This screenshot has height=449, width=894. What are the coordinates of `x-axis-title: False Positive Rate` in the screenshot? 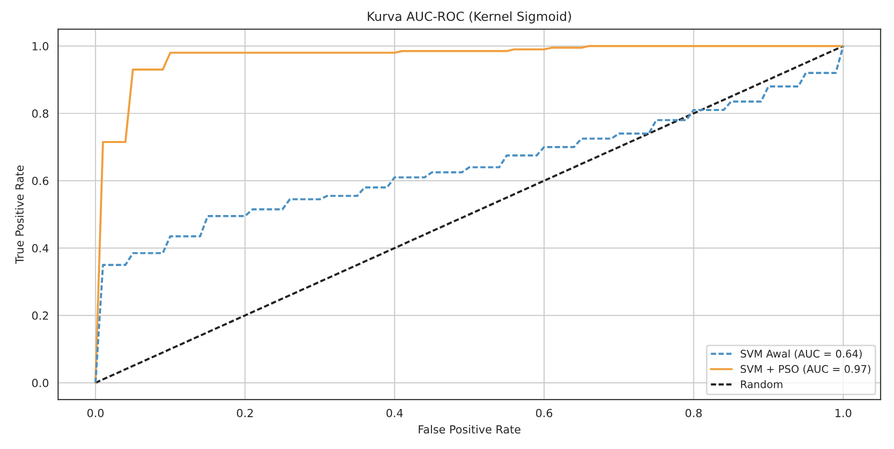 It's located at (469, 429).